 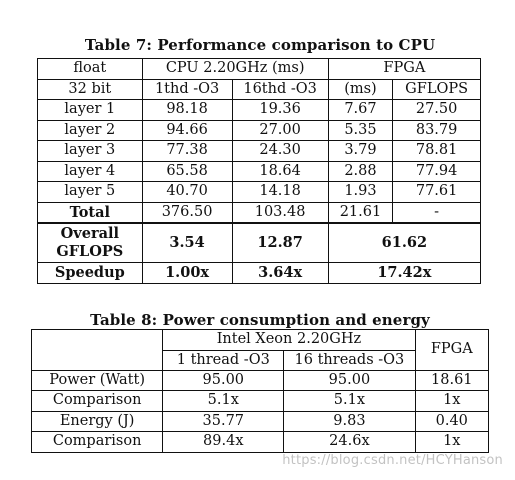 I want to click on row-label: layer 2, so click(x=90, y=130).